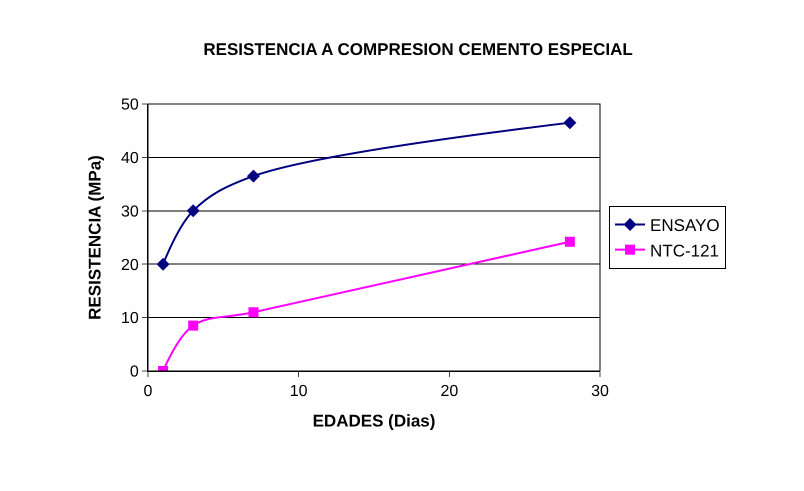 This screenshot has width=804, height=491. Describe the element at coordinates (685, 250) in the screenshot. I see `legend-label: NTC-121` at that location.